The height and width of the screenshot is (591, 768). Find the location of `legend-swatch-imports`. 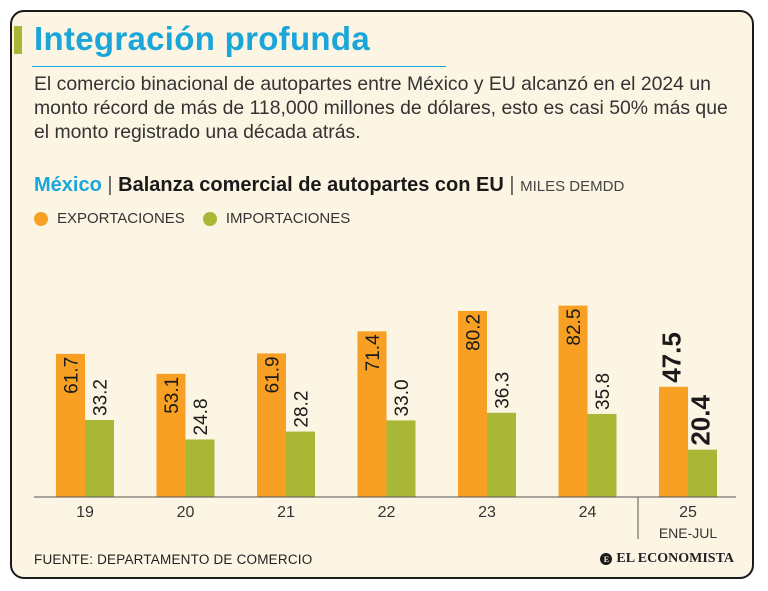

legend-swatch-imports is located at coordinates (209, 218).